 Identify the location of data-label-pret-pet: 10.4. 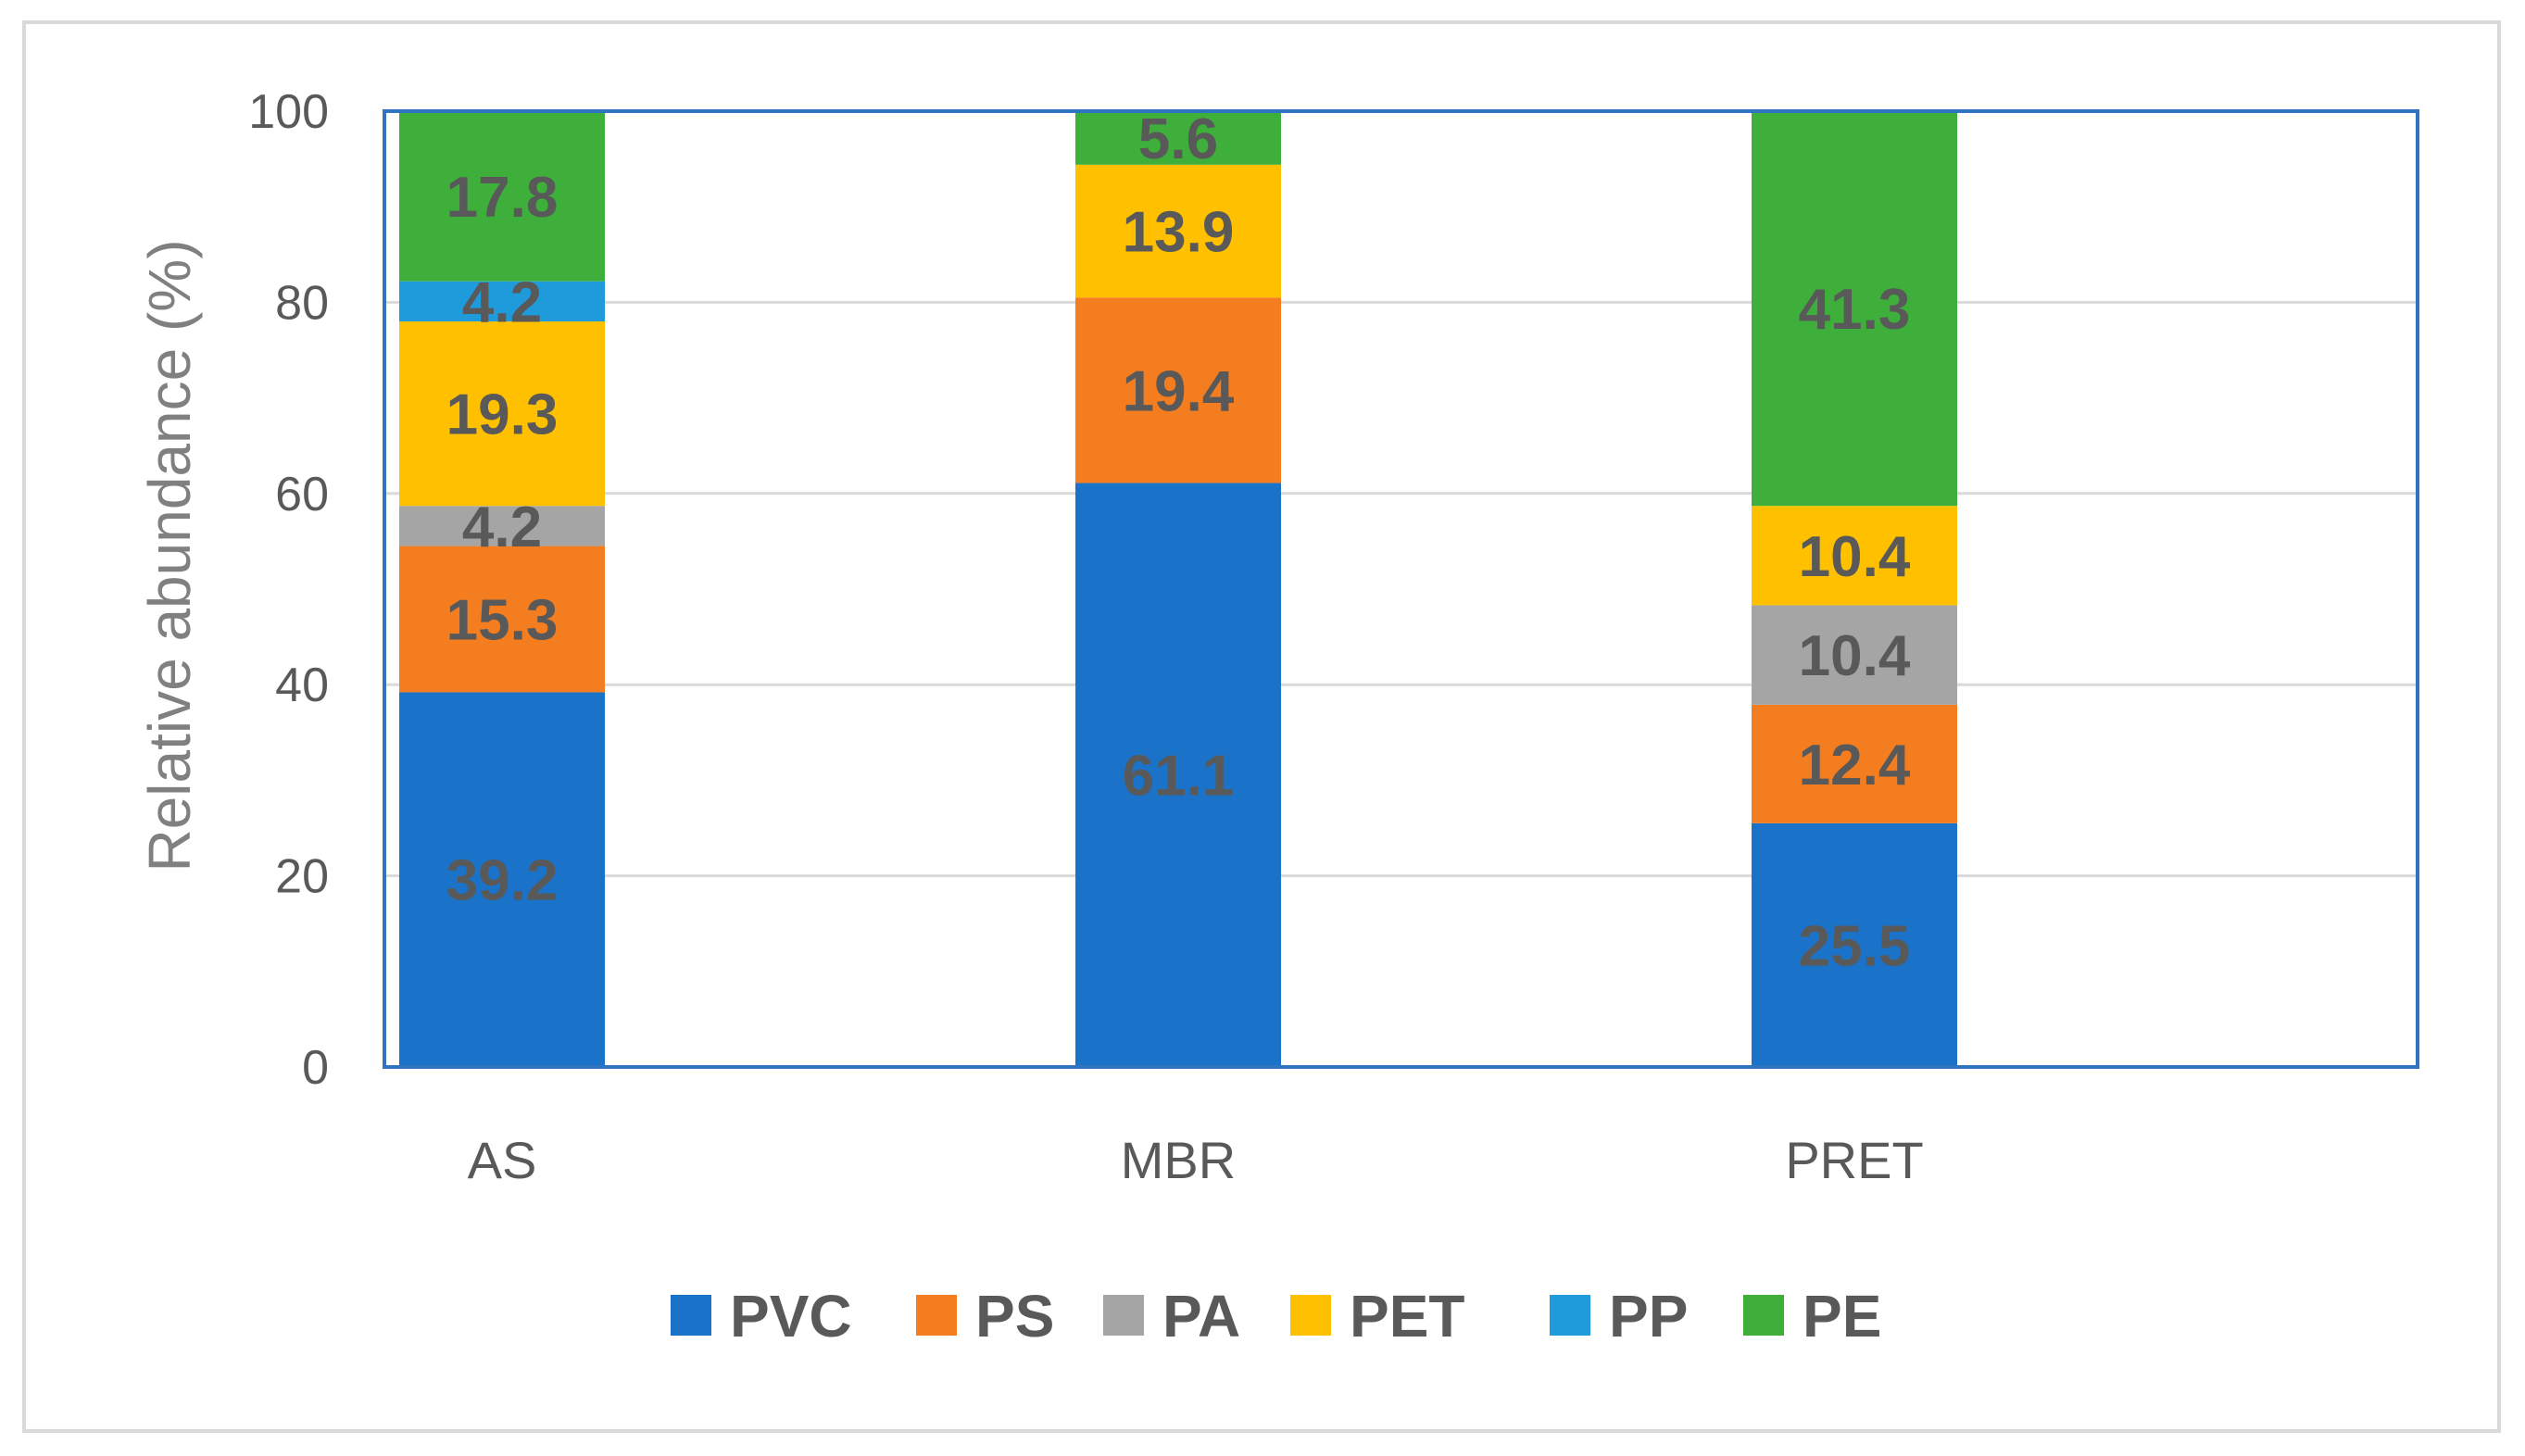
(1855, 557).